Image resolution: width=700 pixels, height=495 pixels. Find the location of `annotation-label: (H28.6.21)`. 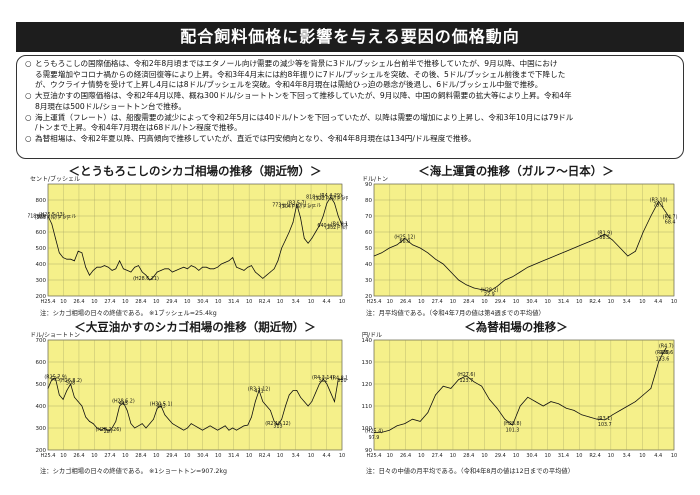

annotation-label: (H28.6.21) is located at coordinates (146, 279).